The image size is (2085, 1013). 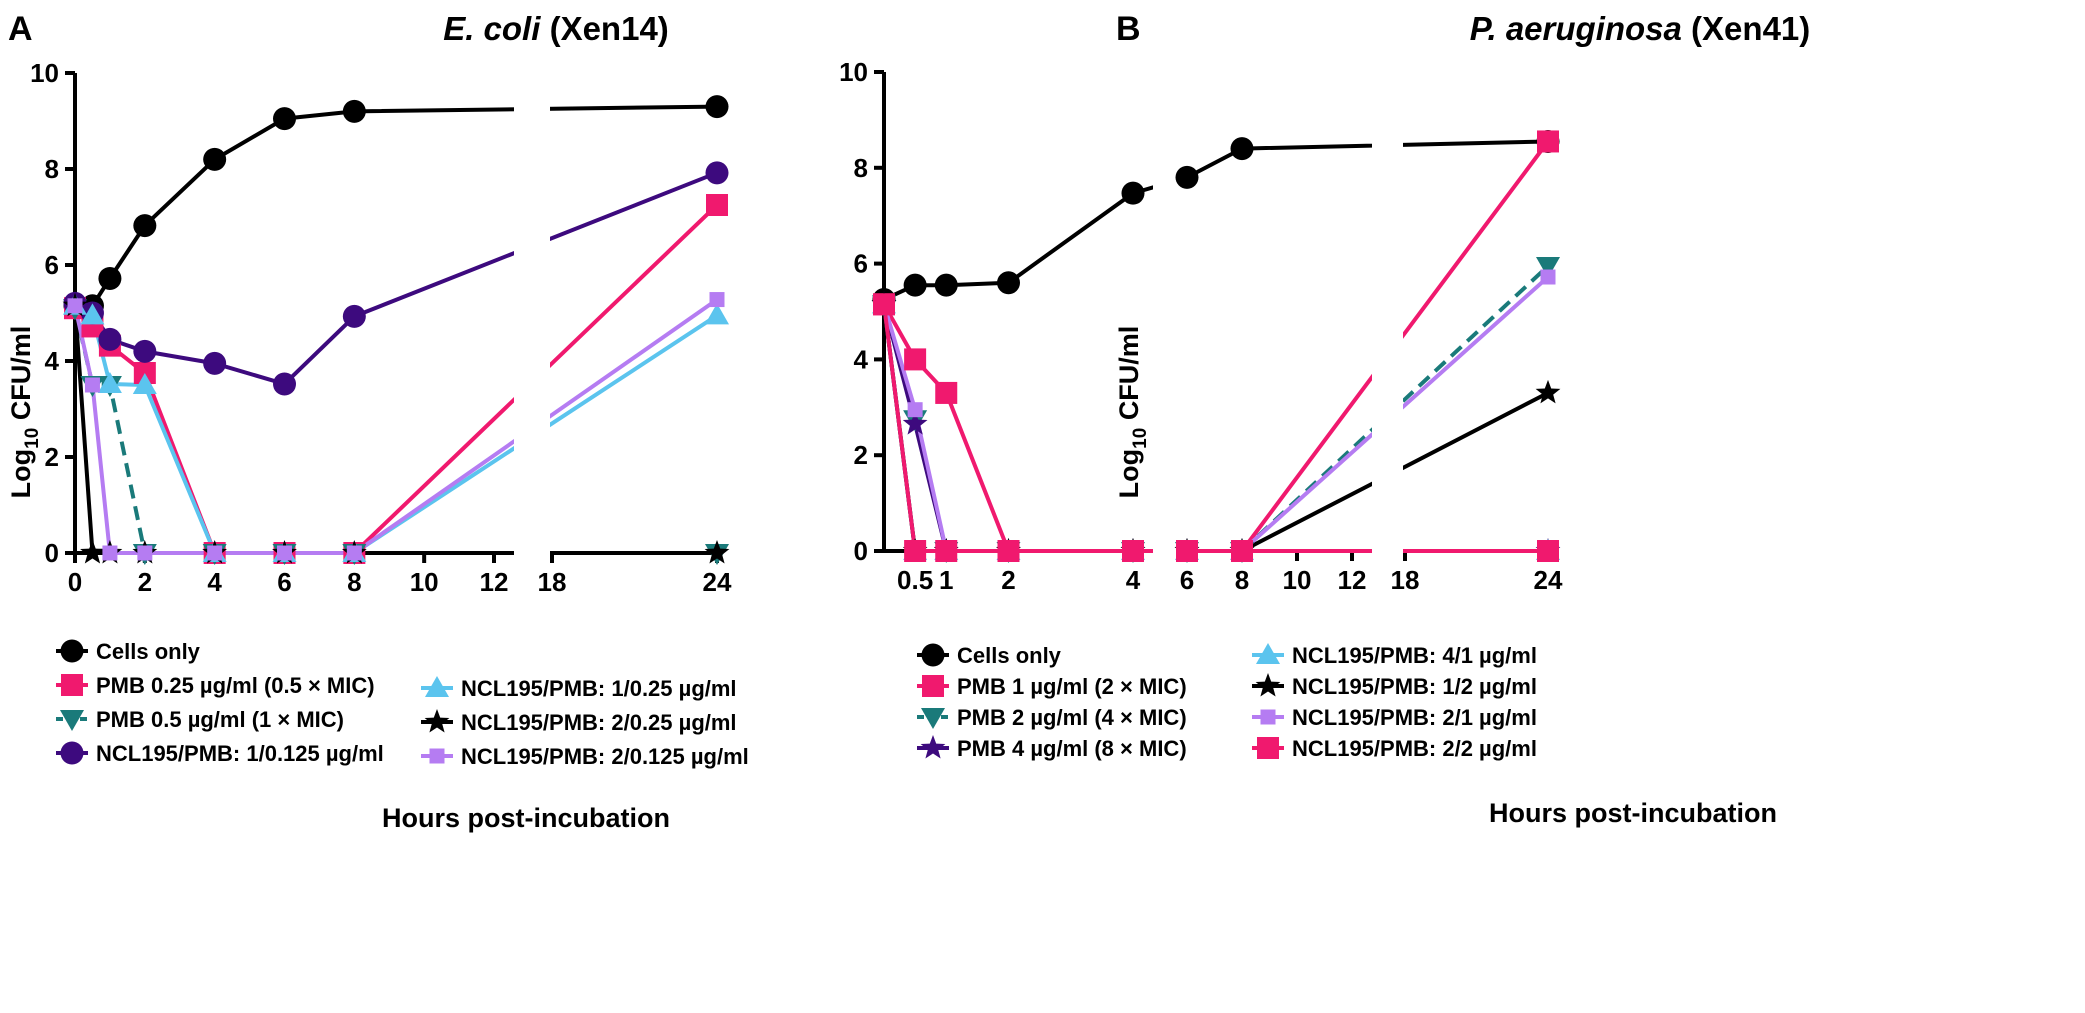 What do you see at coordinates (240, 753) in the screenshot?
I see `legend-label: NCL195/PMB: 1/0.125 µg/ml` at bounding box center [240, 753].